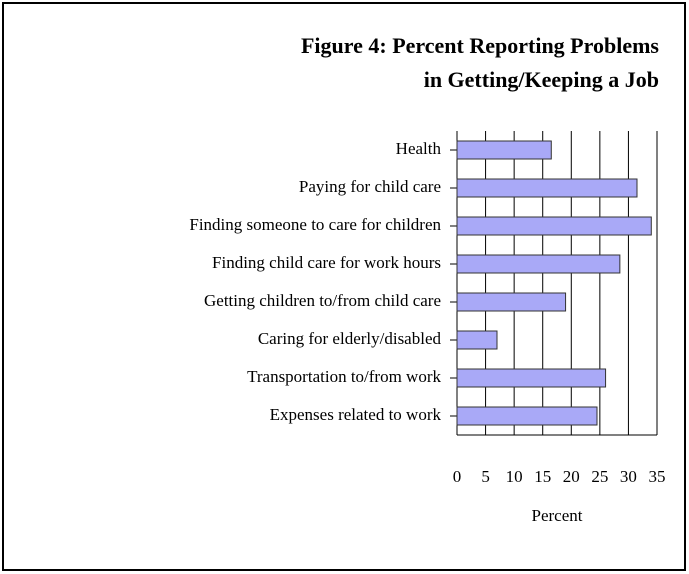  I want to click on y-tick-label: Expenses related to work, so click(356, 414).